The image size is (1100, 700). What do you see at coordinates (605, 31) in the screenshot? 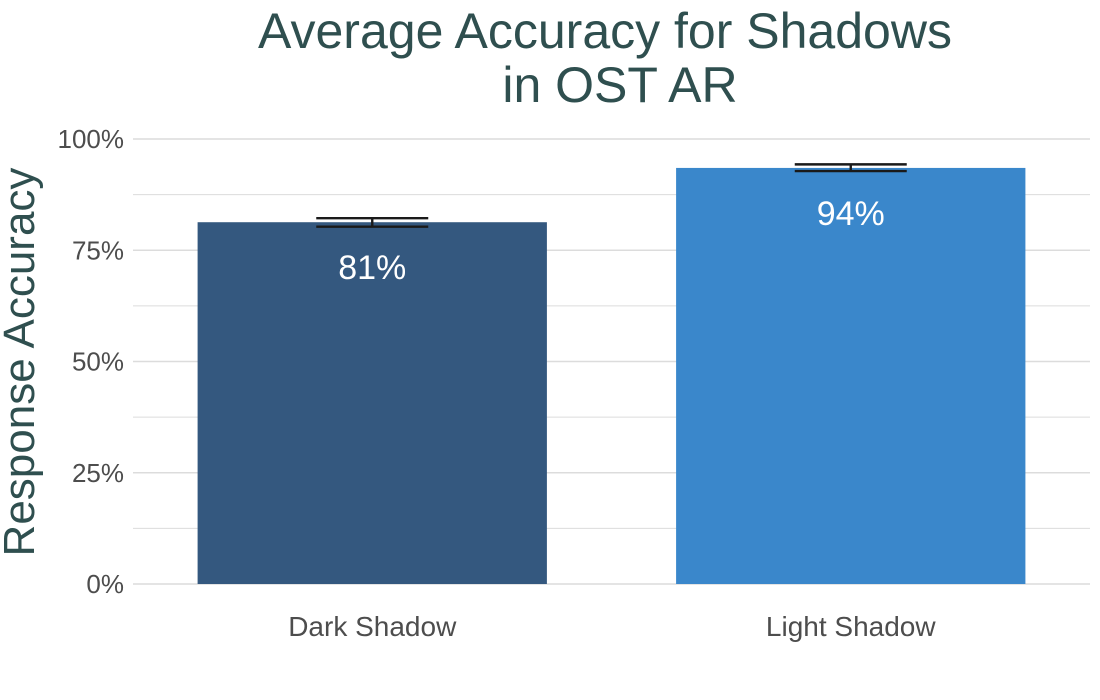
I see `chart-title-line-1: Average Accuracy for Shadows` at bounding box center [605, 31].